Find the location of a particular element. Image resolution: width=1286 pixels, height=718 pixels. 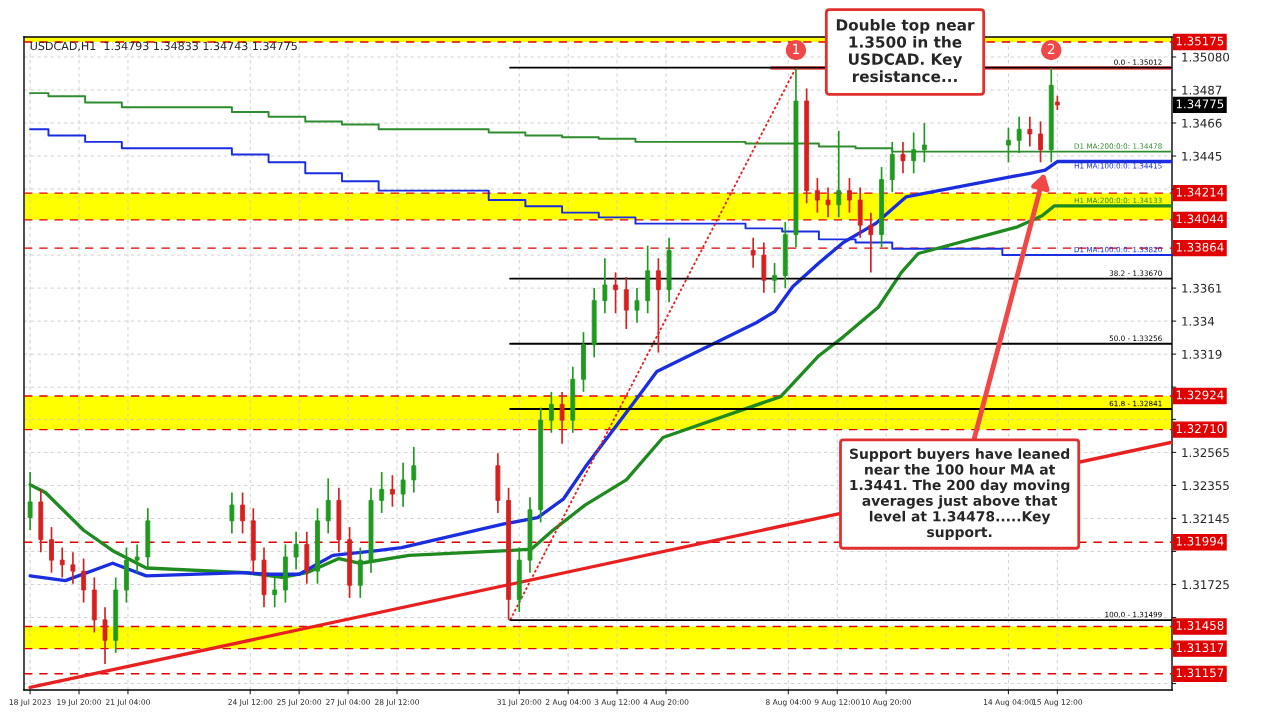

ref-line-label: 1.32710 is located at coordinates (1200, 429).